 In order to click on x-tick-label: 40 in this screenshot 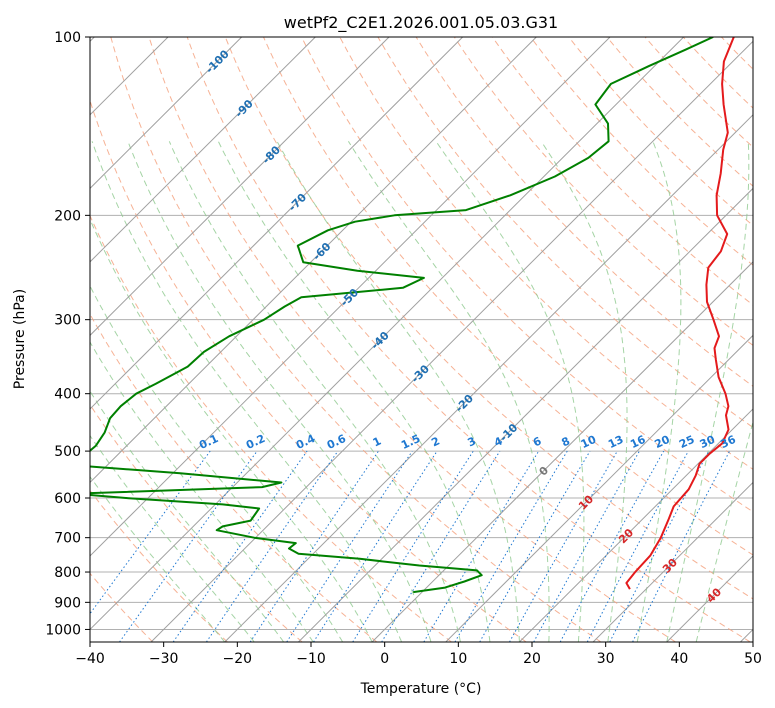, I will do `click(679, 659)`.